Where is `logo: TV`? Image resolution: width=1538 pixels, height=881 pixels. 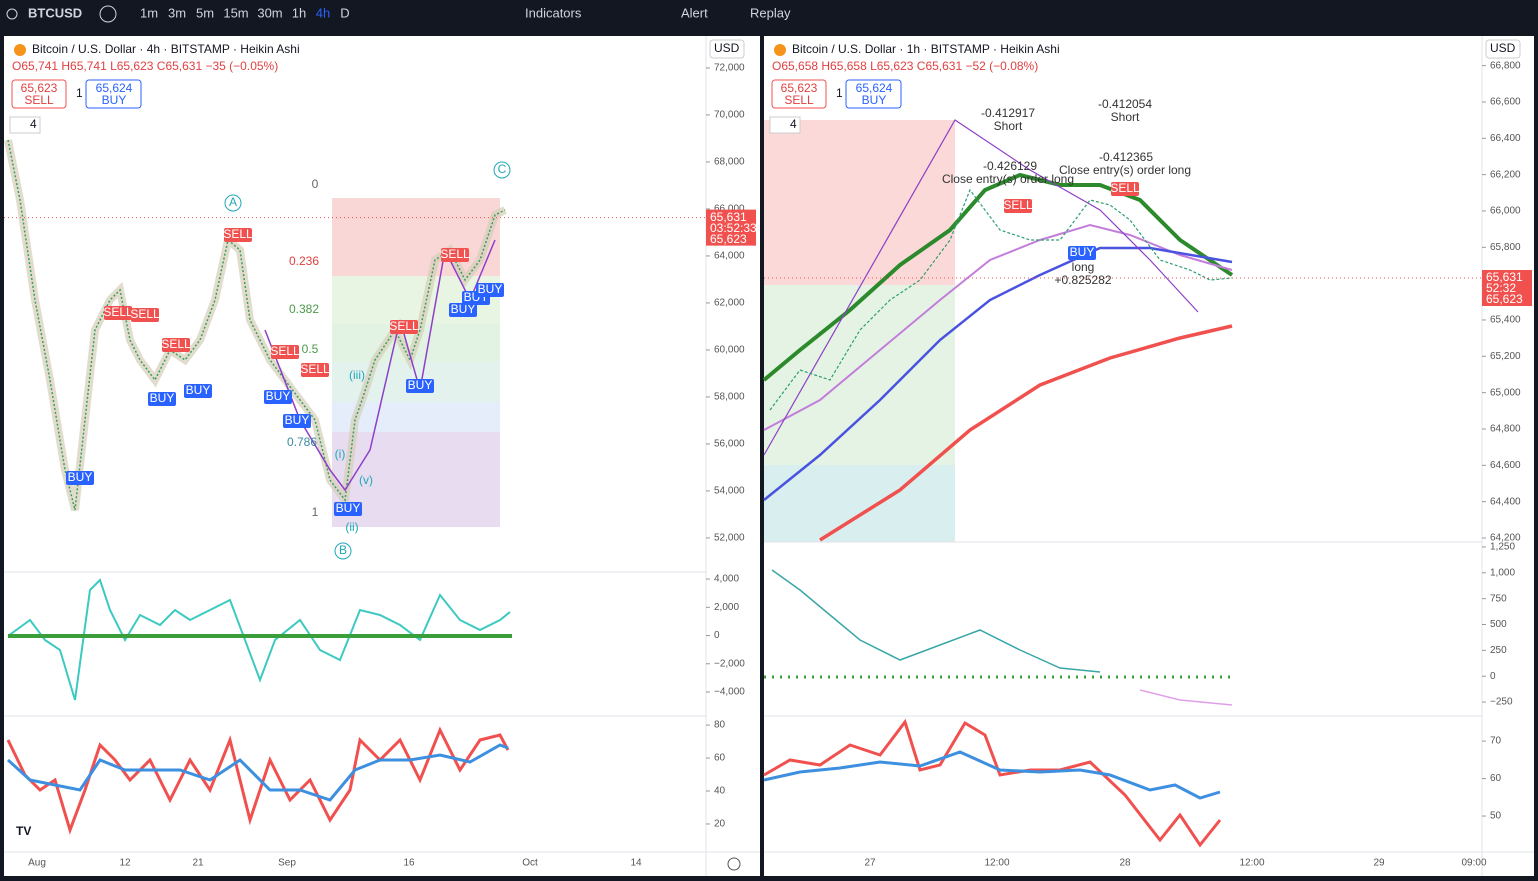
logo: TV is located at coordinates (23, 831).